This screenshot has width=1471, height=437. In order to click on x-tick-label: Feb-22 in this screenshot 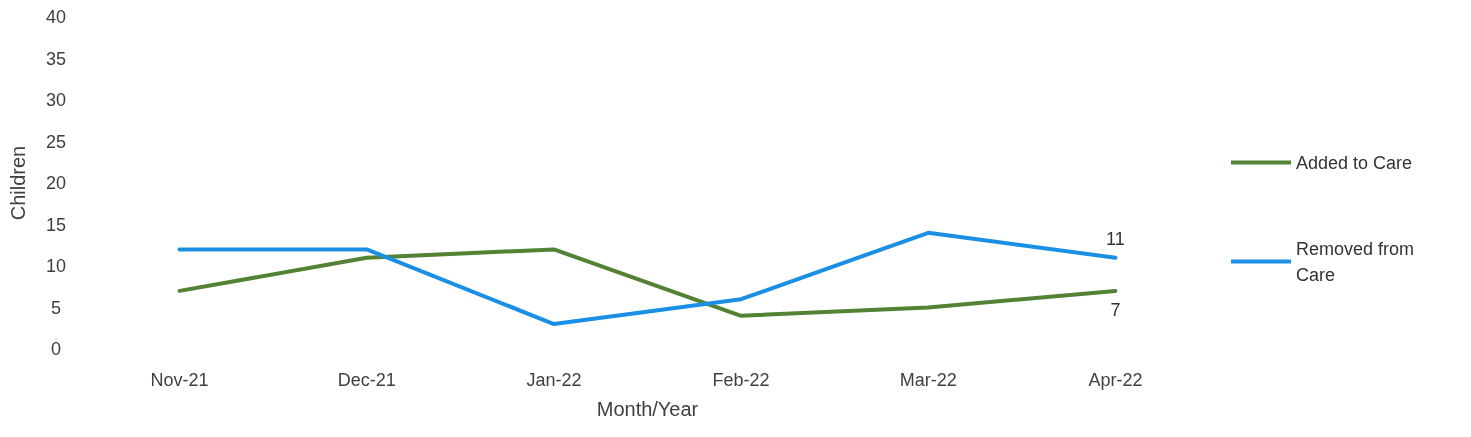, I will do `click(741, 380)`.